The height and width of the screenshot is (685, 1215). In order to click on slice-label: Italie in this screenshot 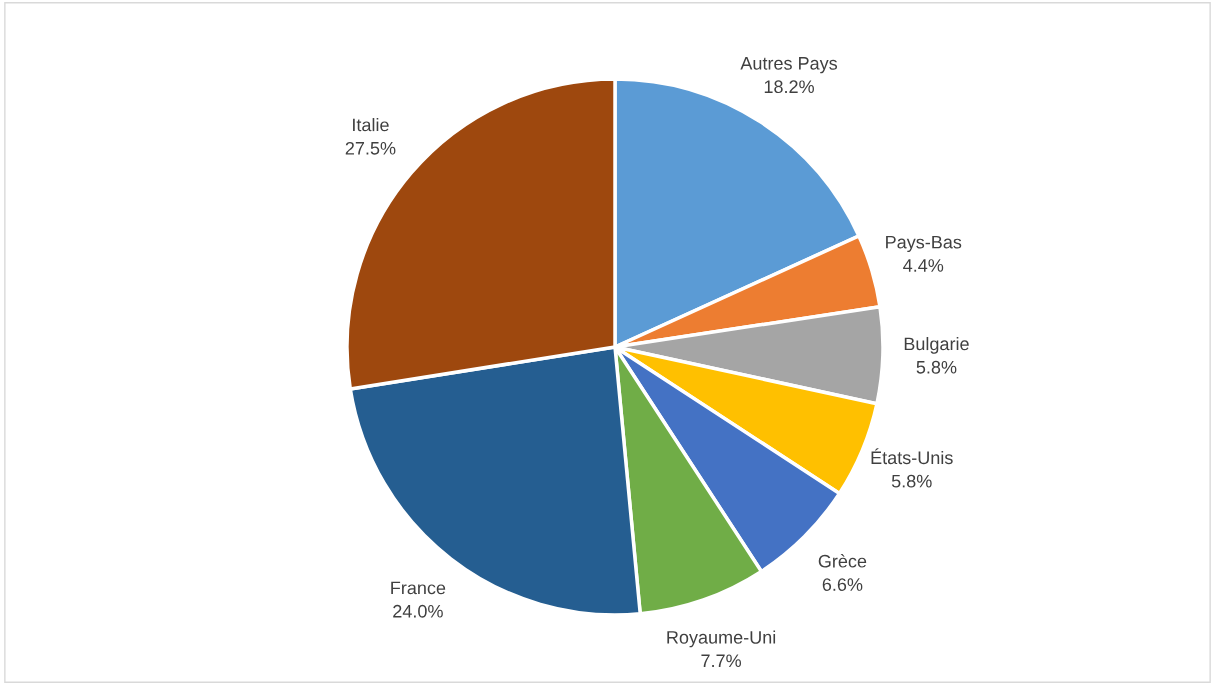, I will do `click(371, 125)`.